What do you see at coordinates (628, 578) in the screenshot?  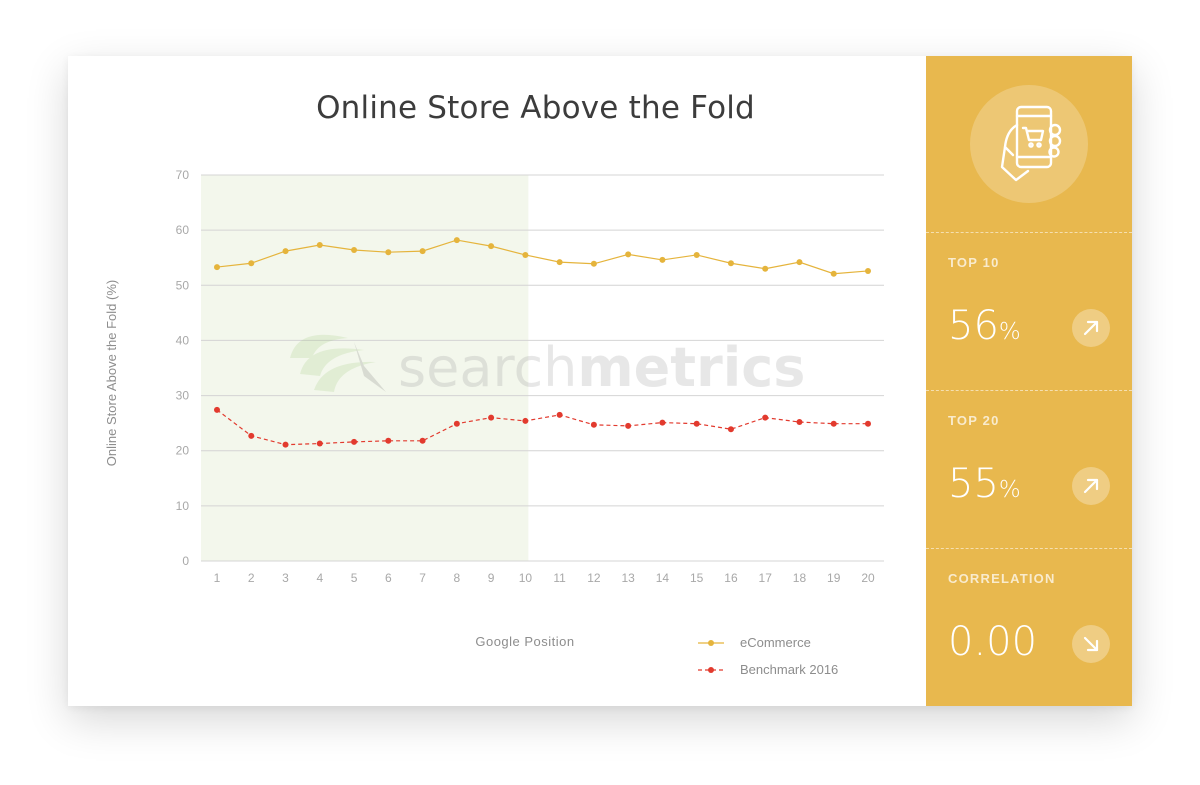 I see `x-tick-label: 13` at bounding box center [628, 578].